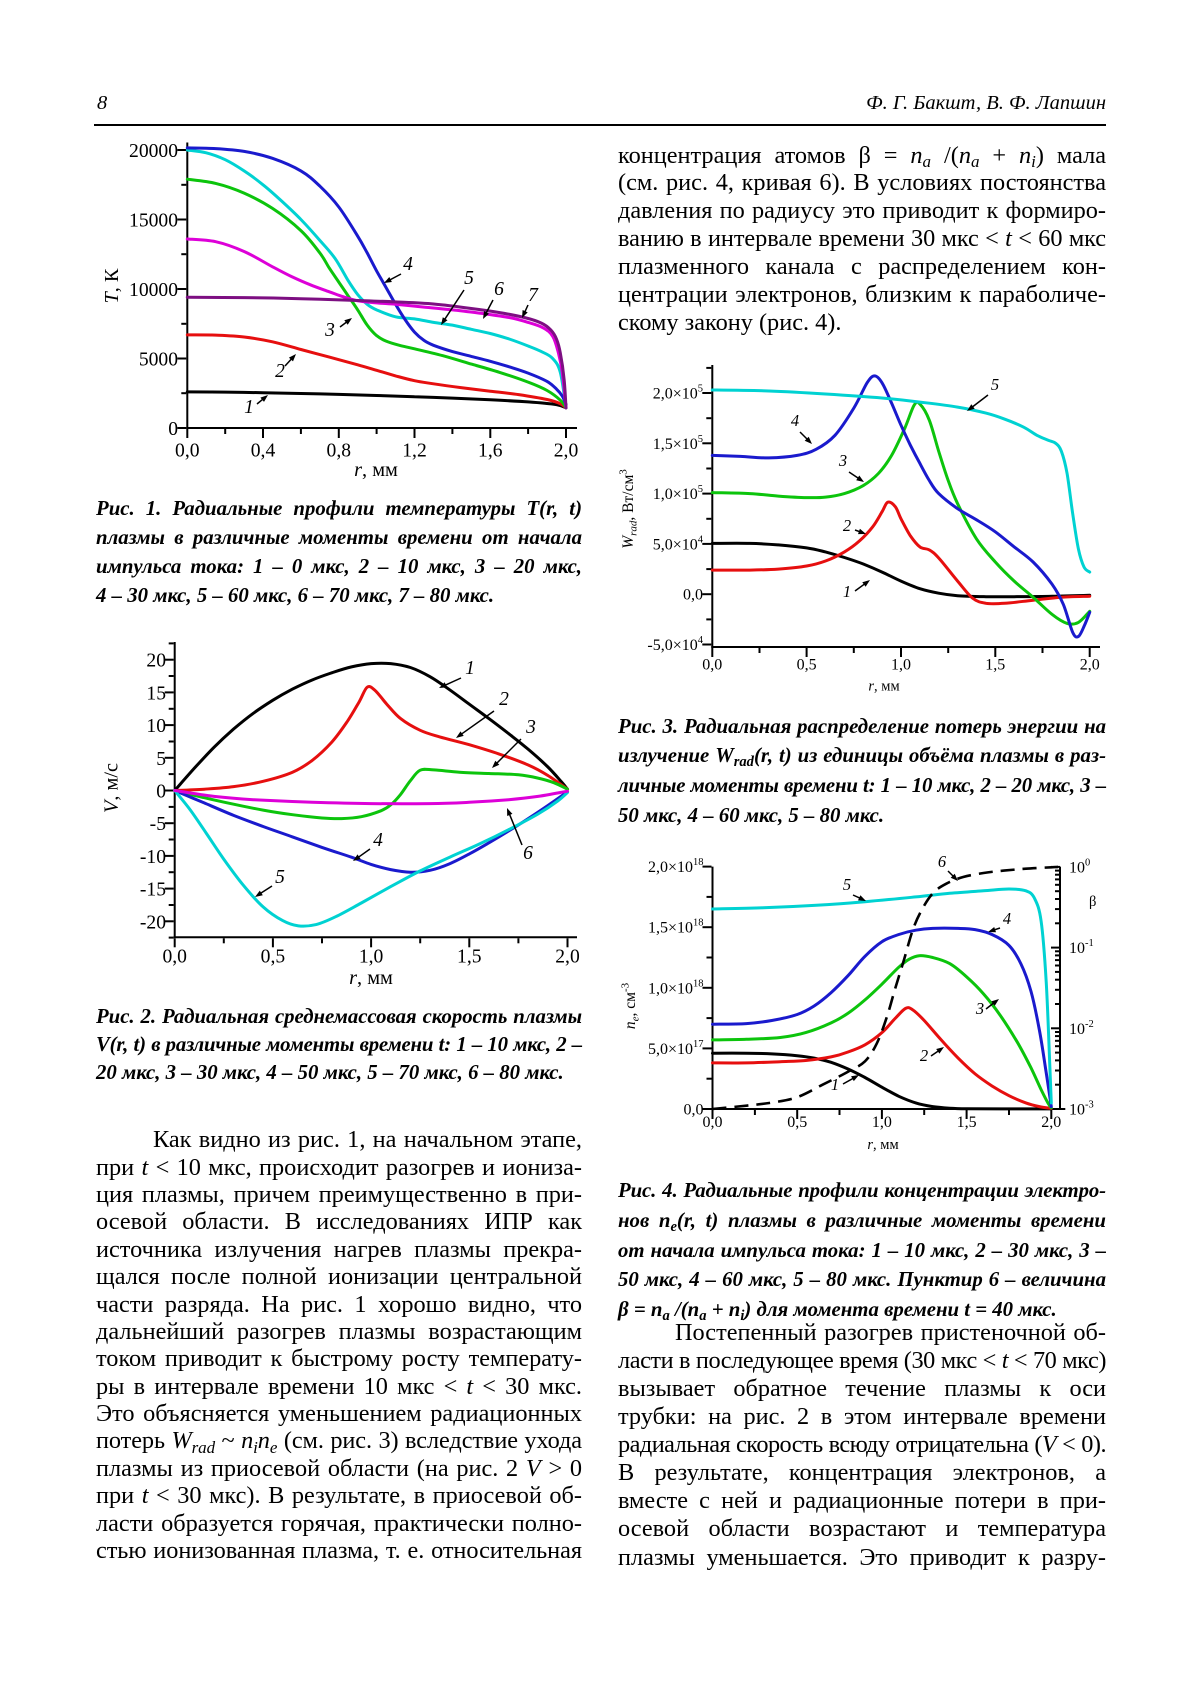 This screenshot has height=1698, width=1200. I want to click on svg-text: 10⁻¹, so click(1081, 947).